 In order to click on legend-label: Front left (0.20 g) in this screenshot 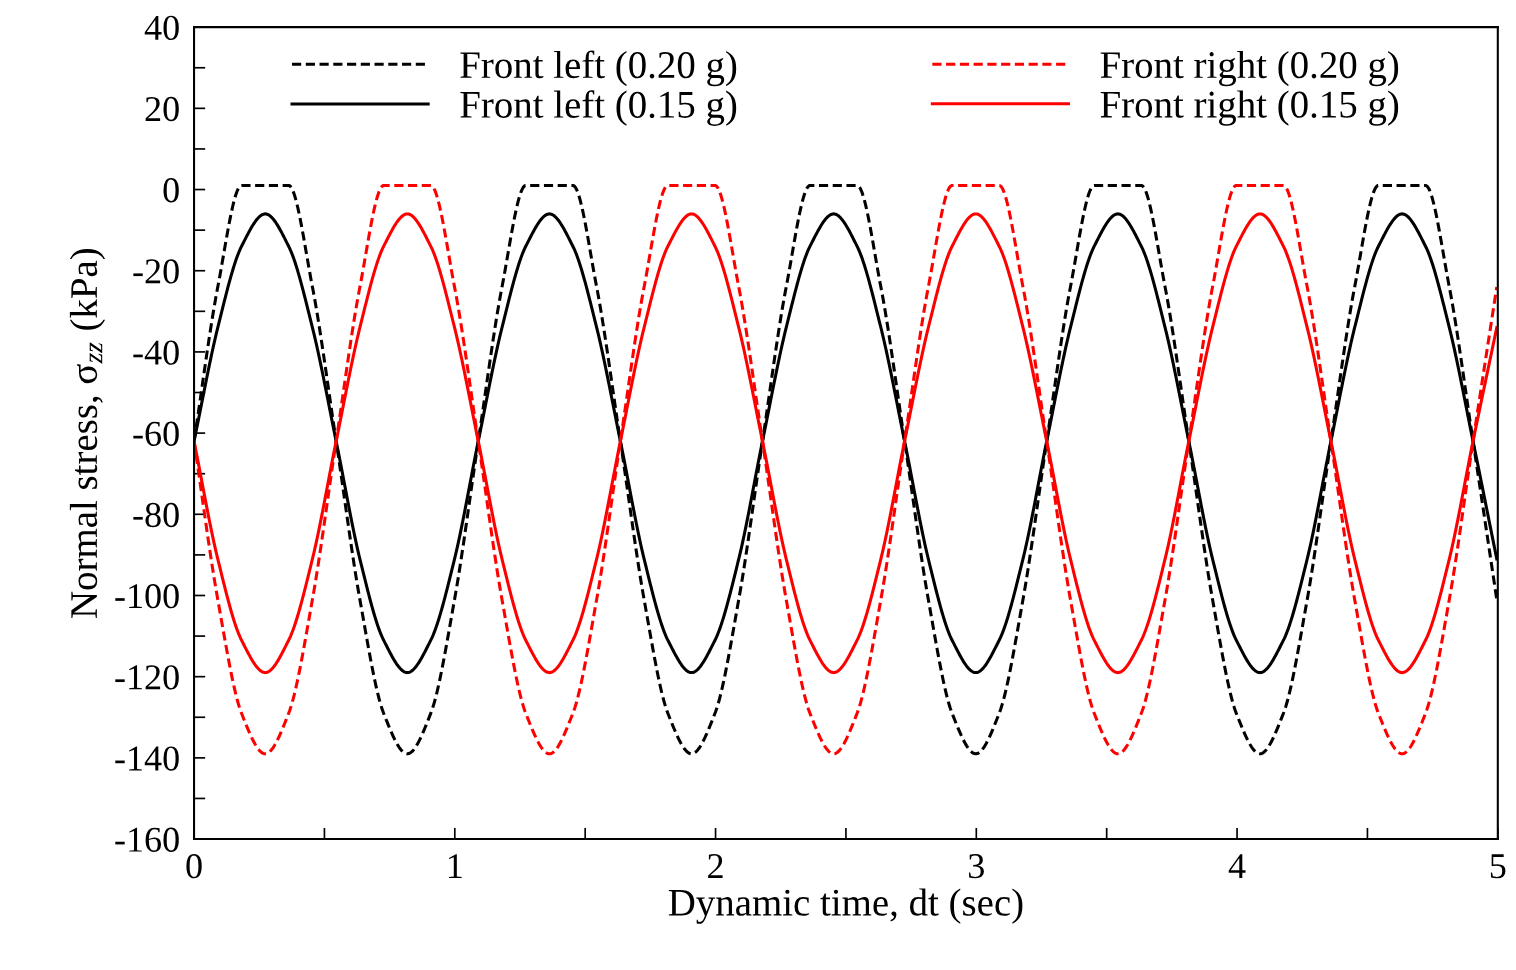, I will do `click(598, 68)`.